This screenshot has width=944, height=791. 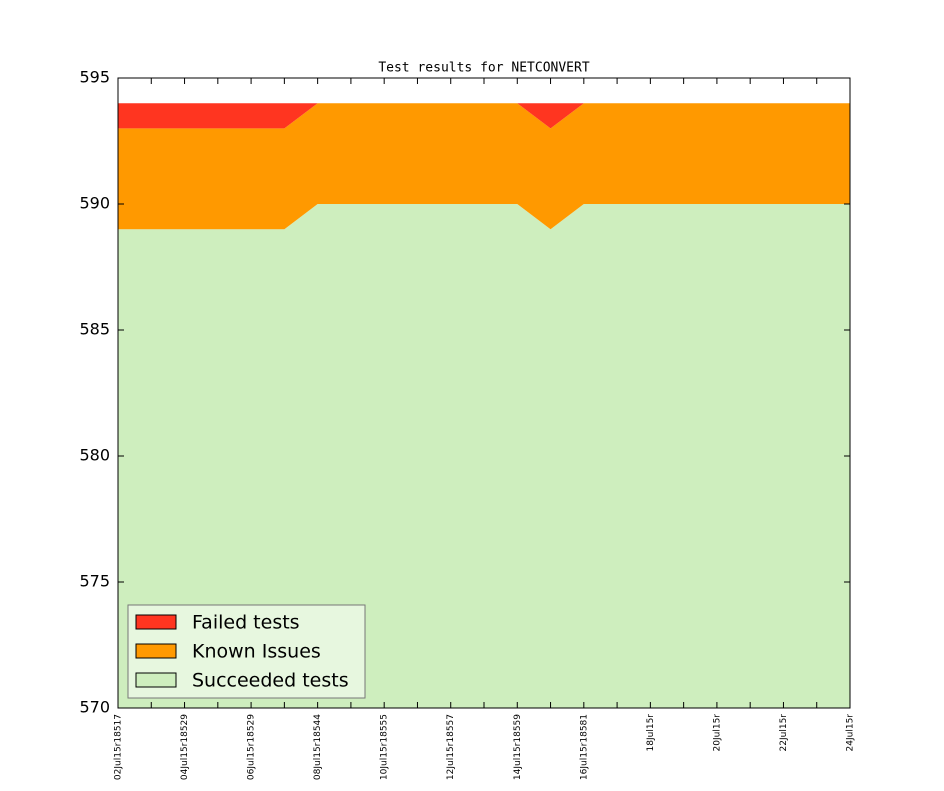 I want to click on legend-label: Succeeded tests, so click(x=270, y=681).